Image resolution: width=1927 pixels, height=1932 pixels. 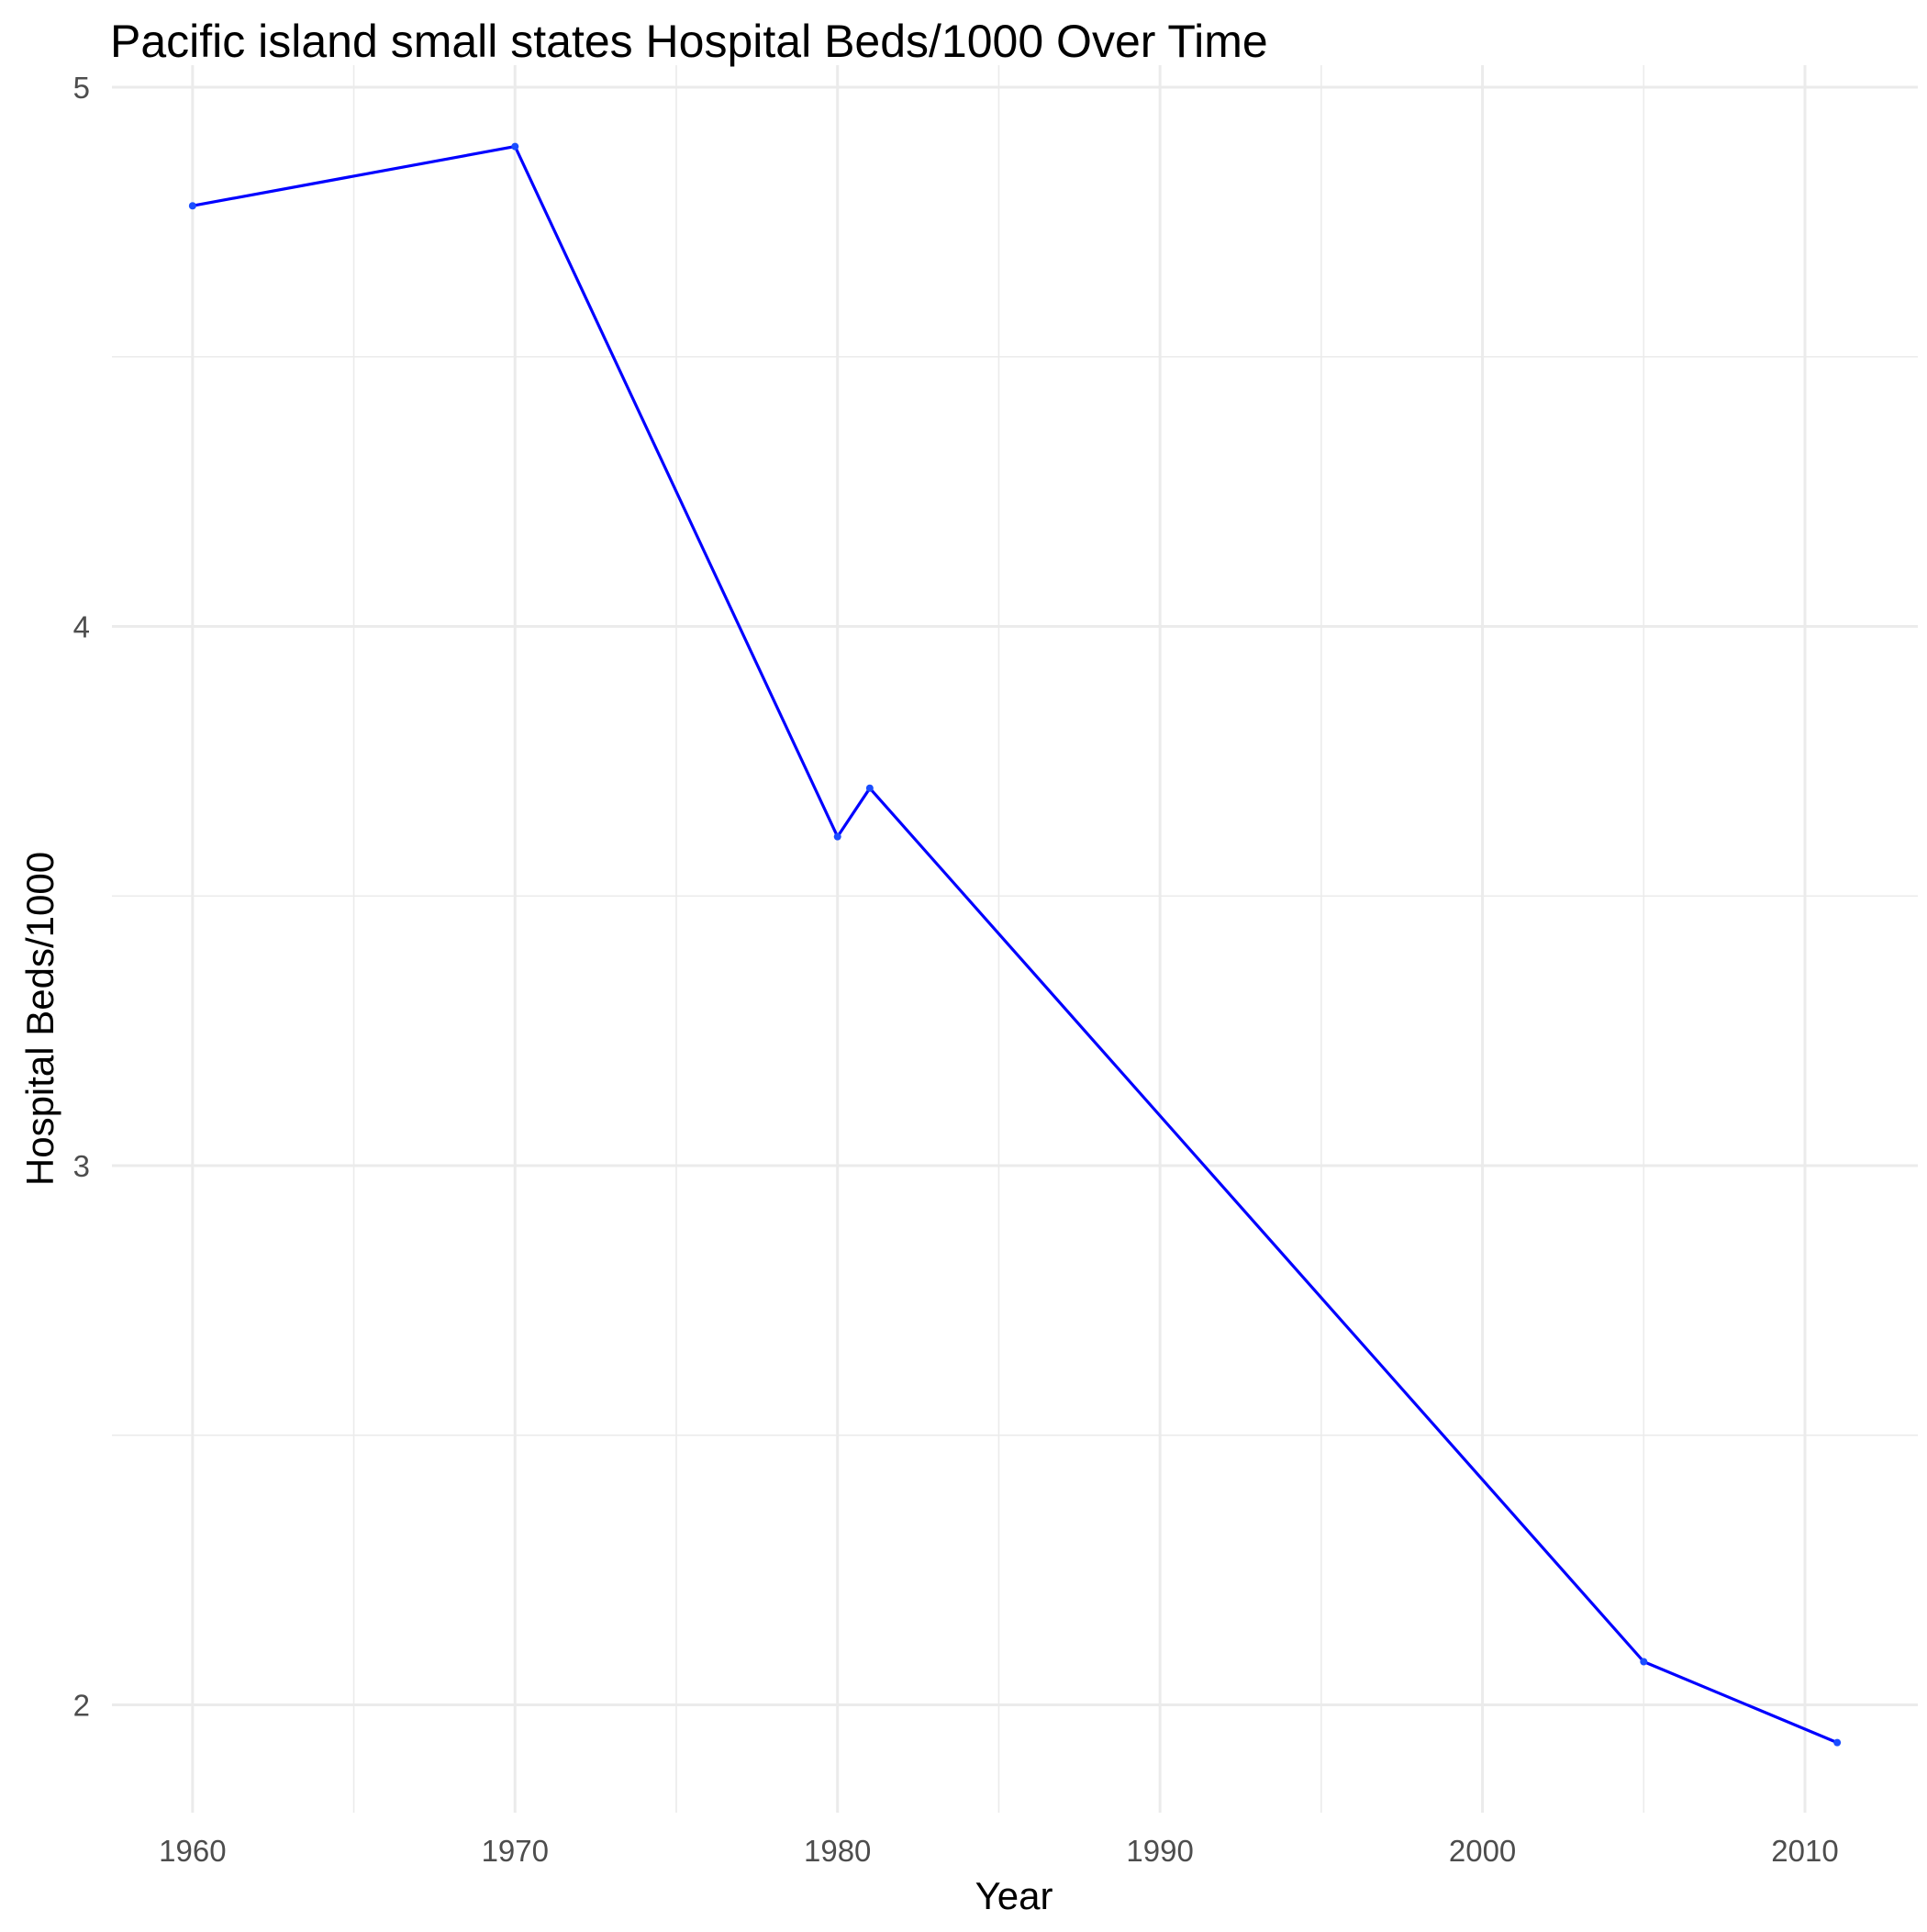 I want to click on x-tick-label: 1980, so click(x=837, y=1851).